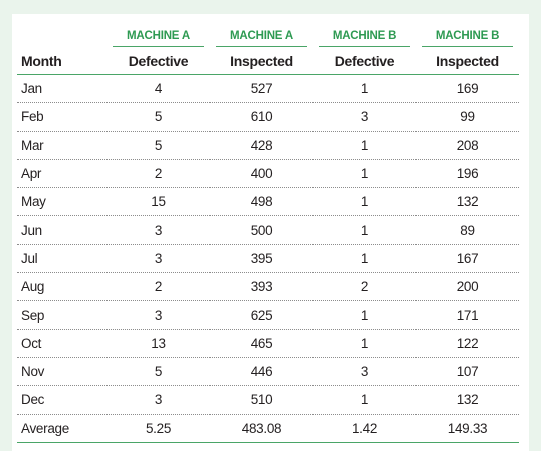 This screenshot has height=451, width=541. I want to click on cell-b-inspected: 99, so click(467, 117).